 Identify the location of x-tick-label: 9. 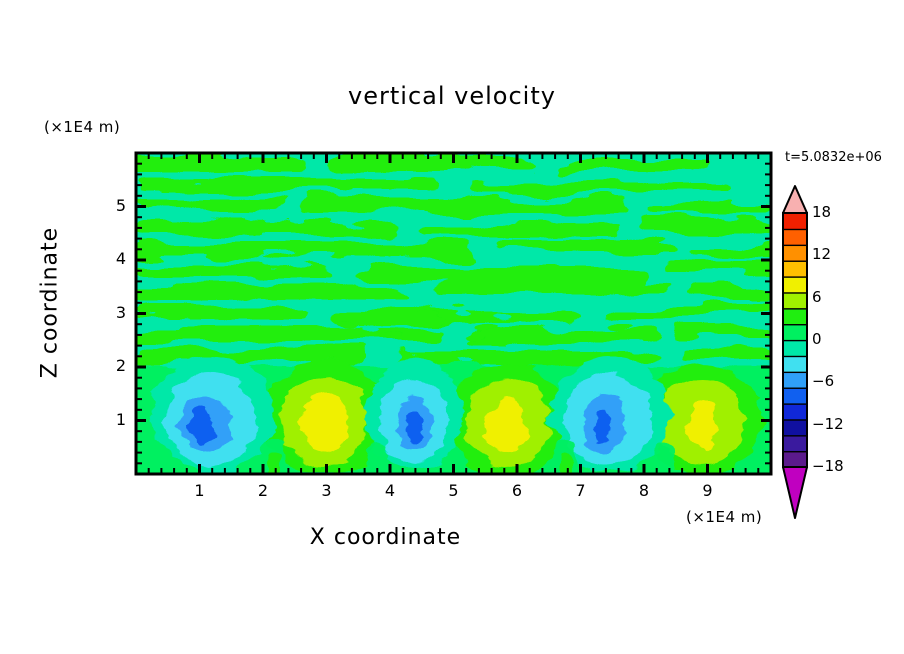
(707, 490).